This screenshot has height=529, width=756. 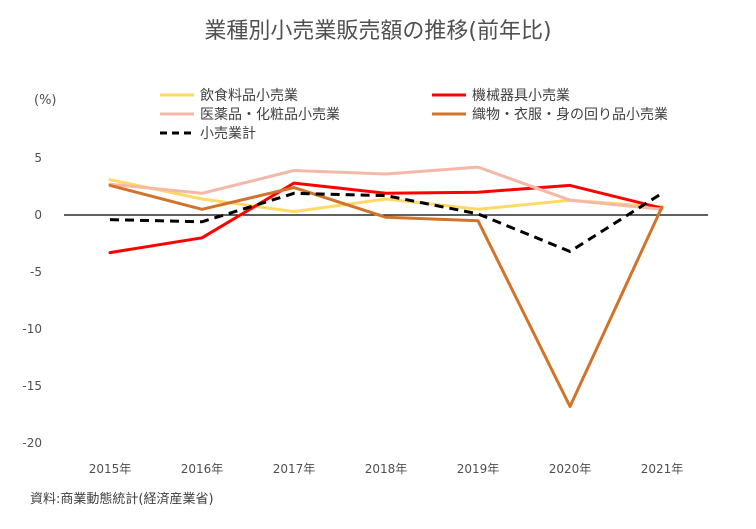 What do you see at coordinates (122, 499) in the screenshot?
I see `source-note: 資料:商業動態統計(経済産業省)` at bounding box center [122, 499].